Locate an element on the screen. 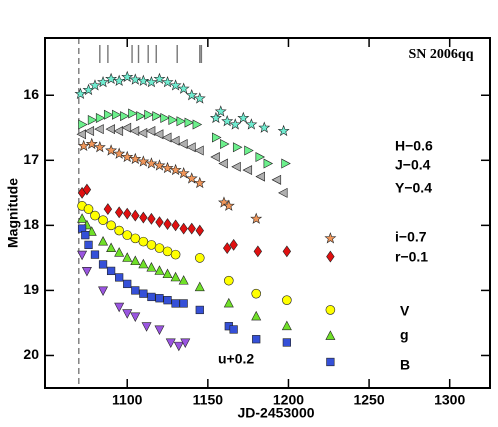 The width and height of the screenshot is (498, 427). series-label: Y−0.4 is located at coordinates (413, 188).